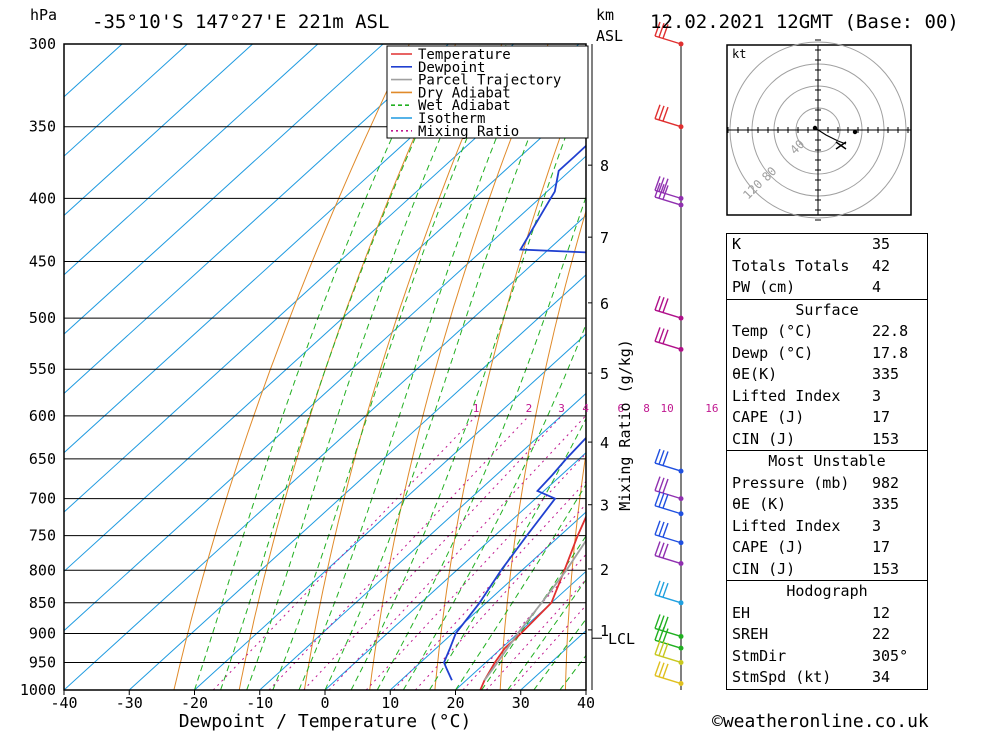 The height and width of the screenshot is (733, 1000). Describe the element at coordinates (768, 547) in the screenshot. I see `most-unstable-label: CAPE (J)` at that location.